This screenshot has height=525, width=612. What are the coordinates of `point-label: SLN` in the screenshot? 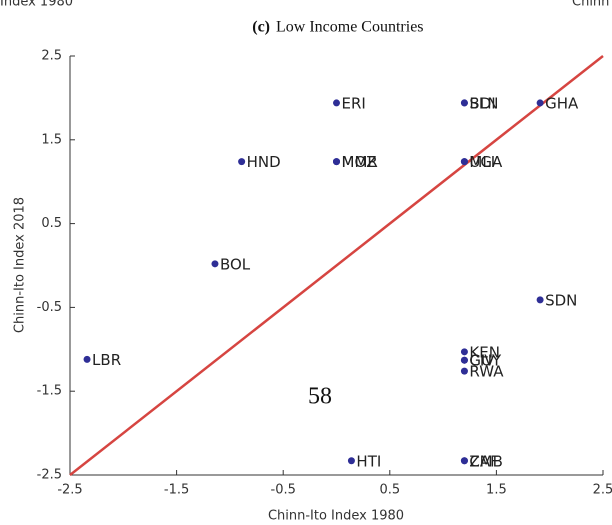 It's located at (483, 103).